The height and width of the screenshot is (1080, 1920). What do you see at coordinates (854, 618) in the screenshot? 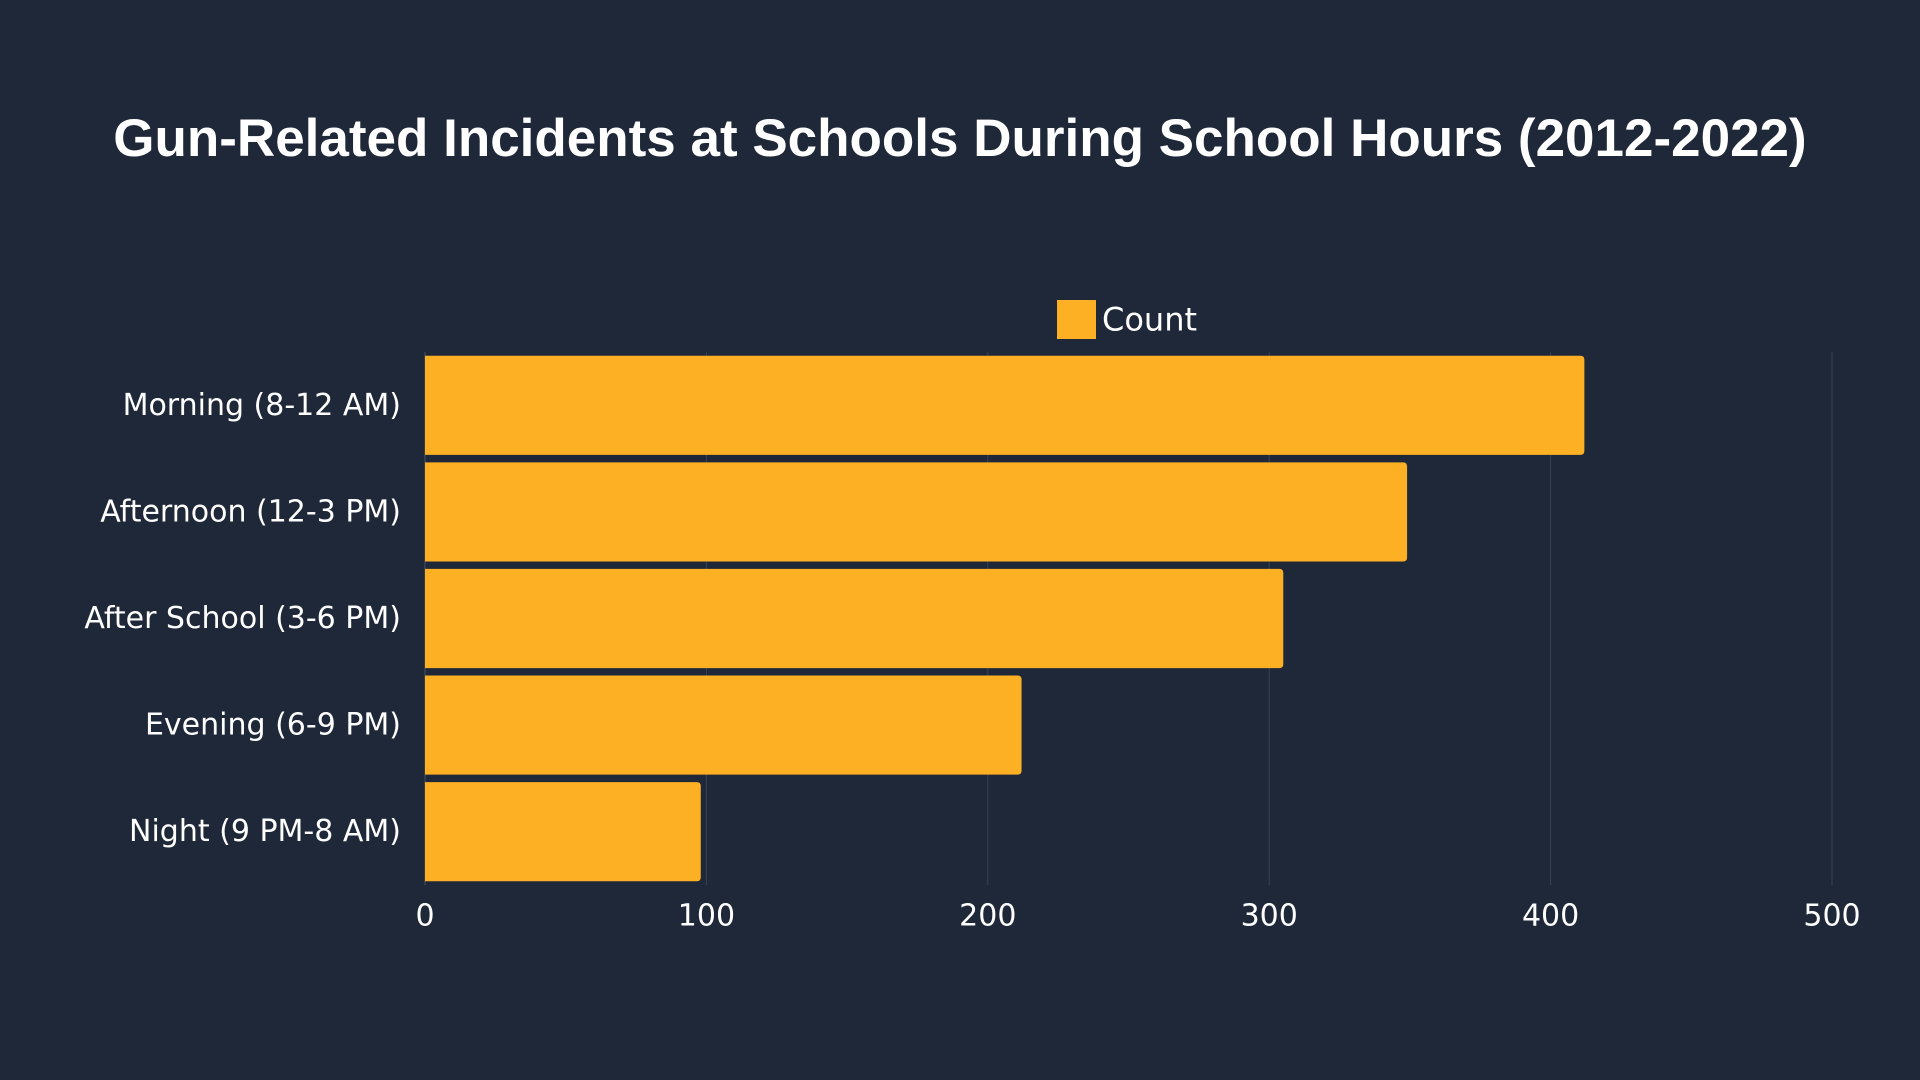
I see `bar-after-school-3-6-pm` at bounding box center [854, 618].